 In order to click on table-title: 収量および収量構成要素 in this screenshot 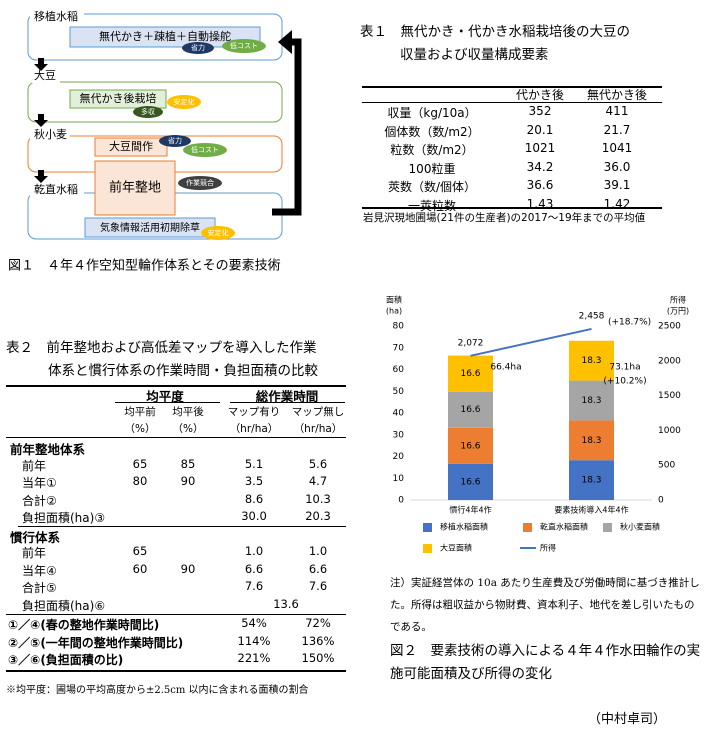, I will do `click(474, 55)`.